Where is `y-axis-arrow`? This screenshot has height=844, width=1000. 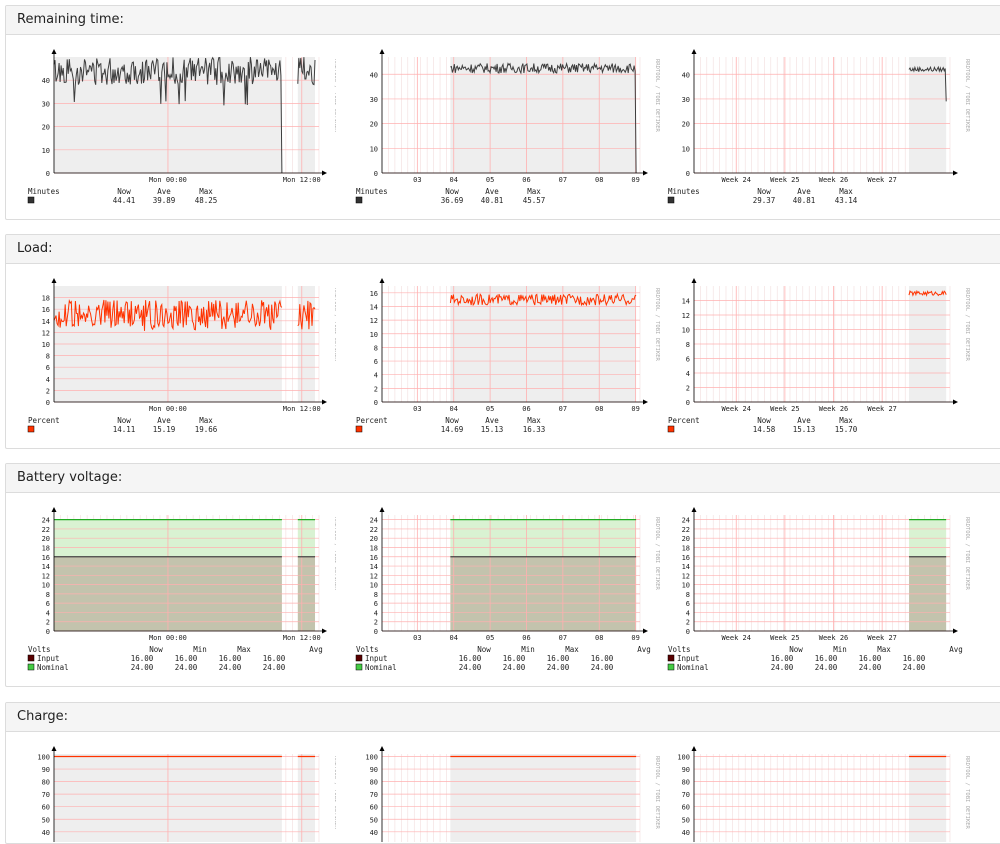 y-axis-arrow is located at coordinates (54, 748).